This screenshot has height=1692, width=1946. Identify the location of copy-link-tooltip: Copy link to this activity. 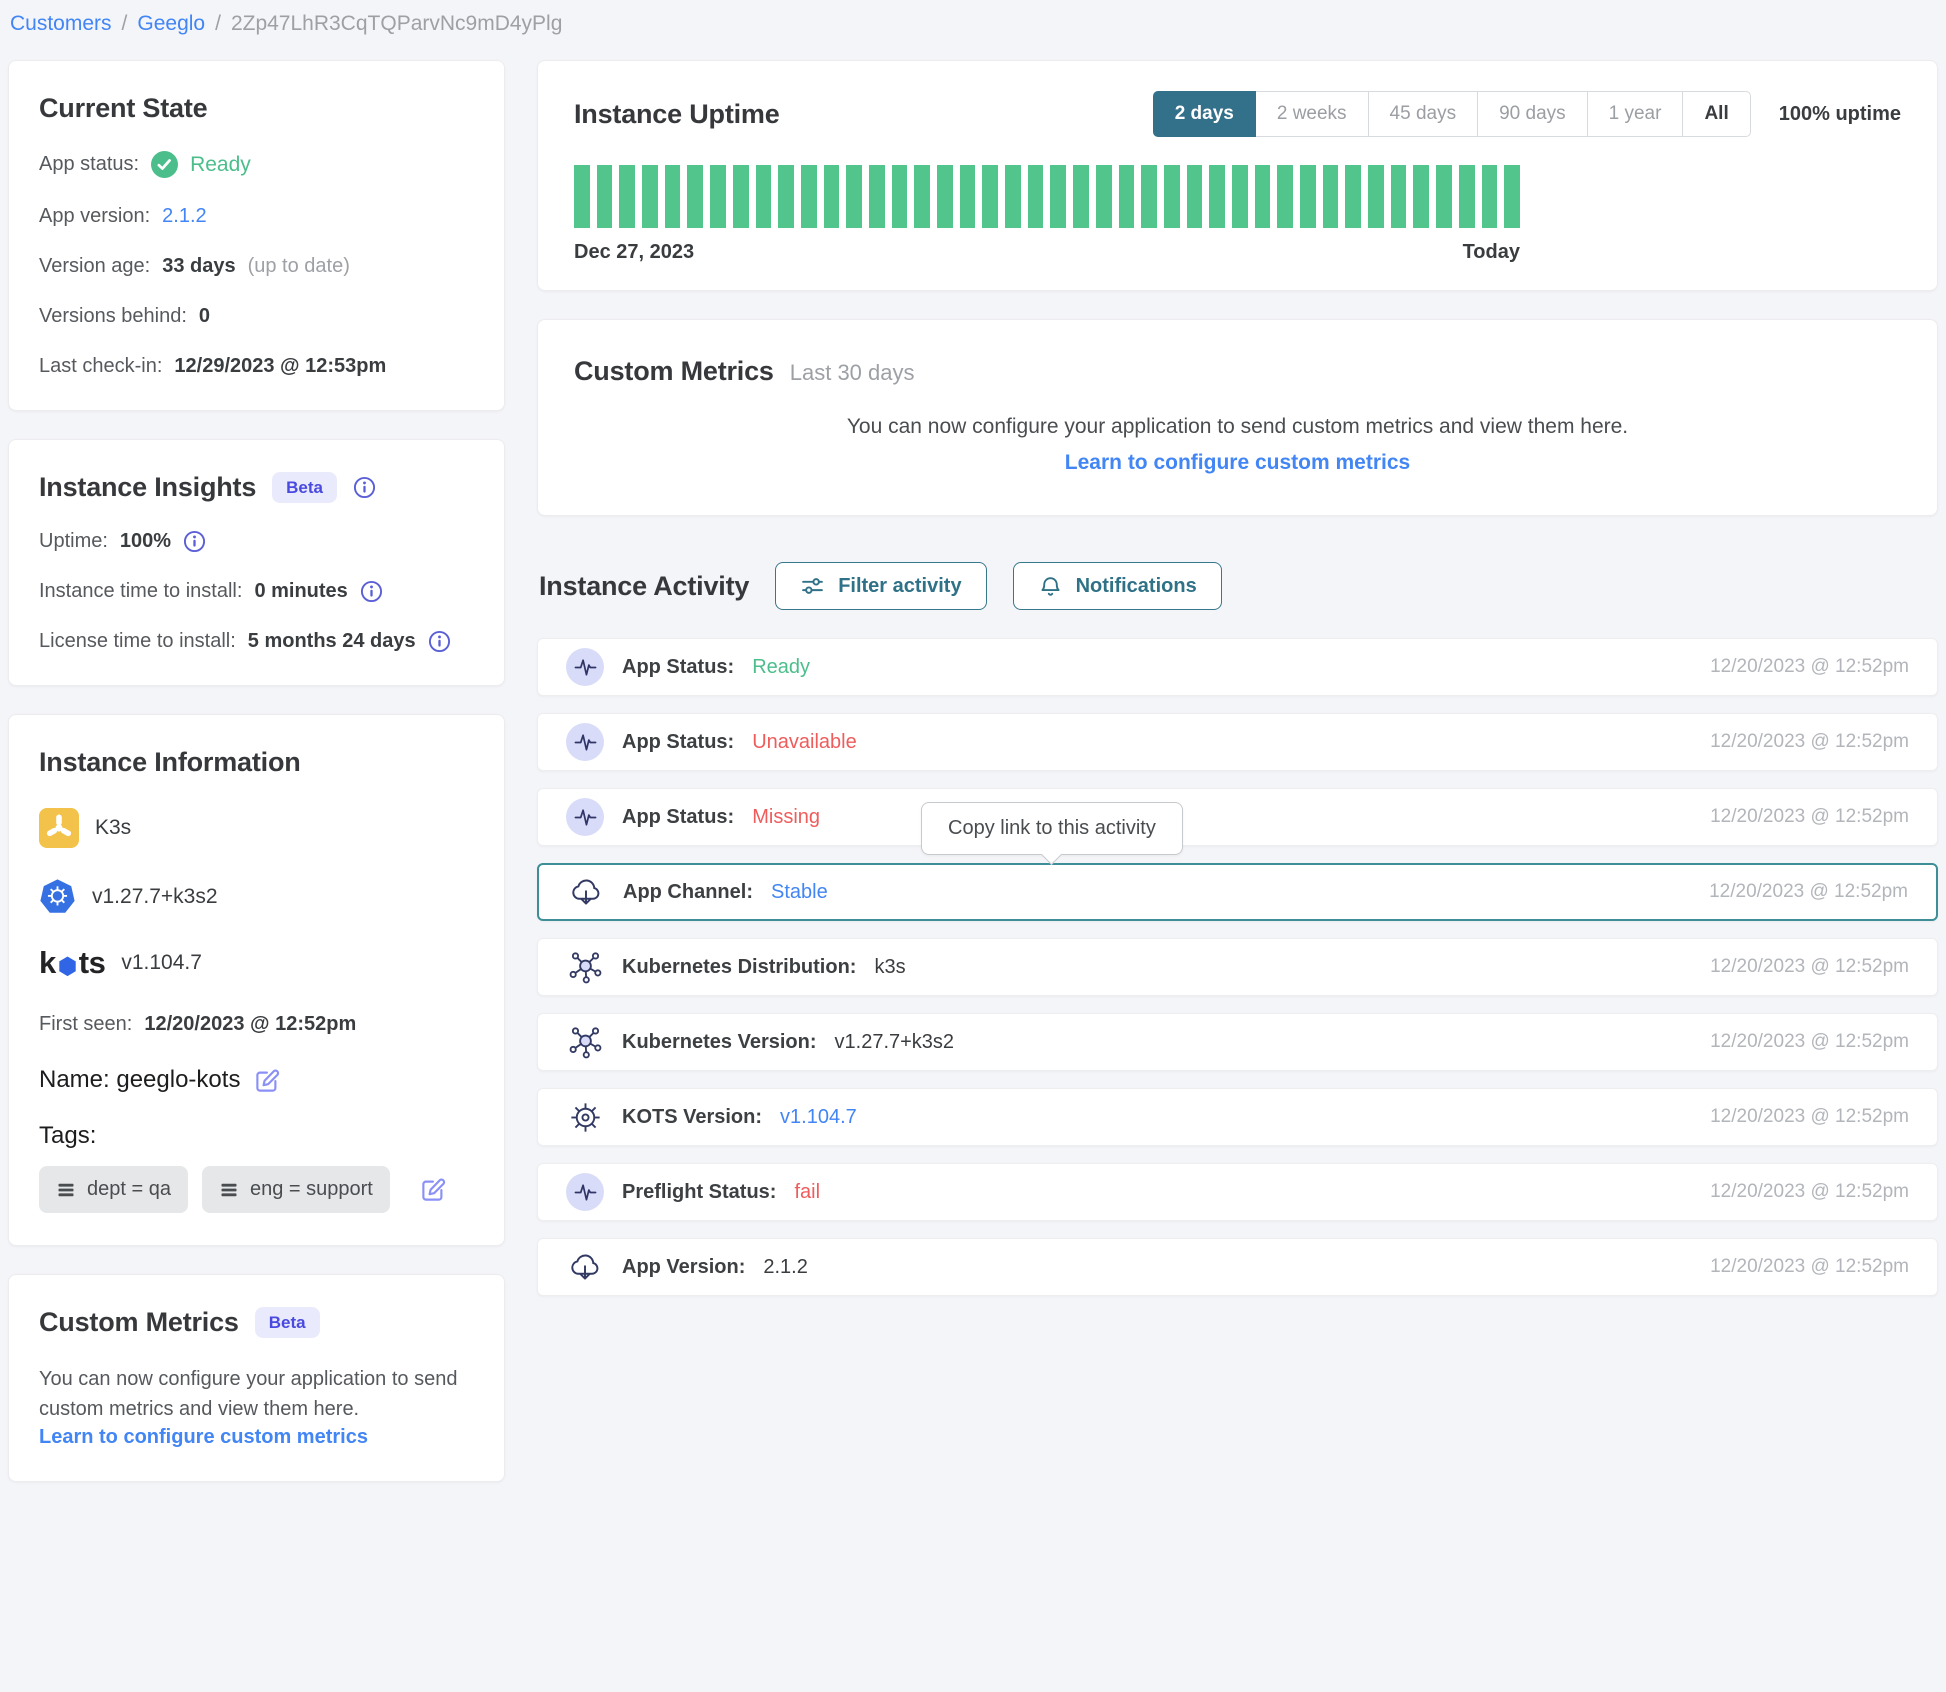
(1052, 828).